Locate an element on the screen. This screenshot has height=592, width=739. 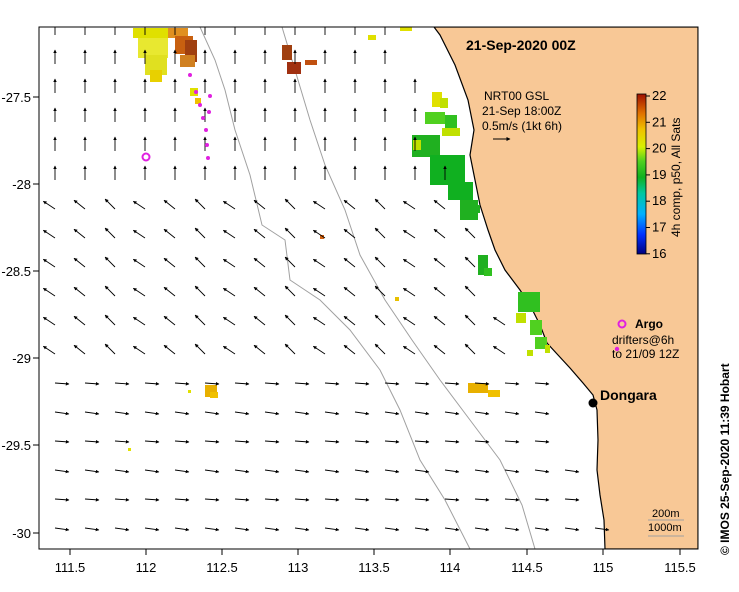
contour-label-200m: 200m is located at coordinates (666, 514).